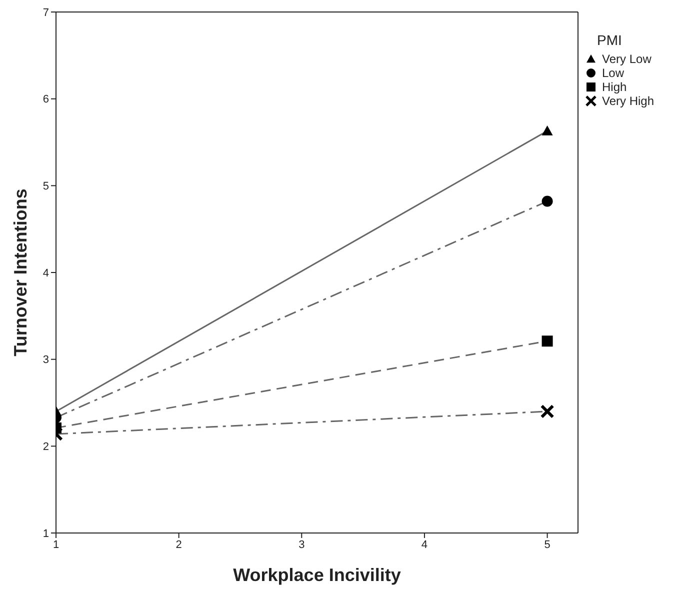  I want to click on y-tick-label: 5, so click(45, 186).